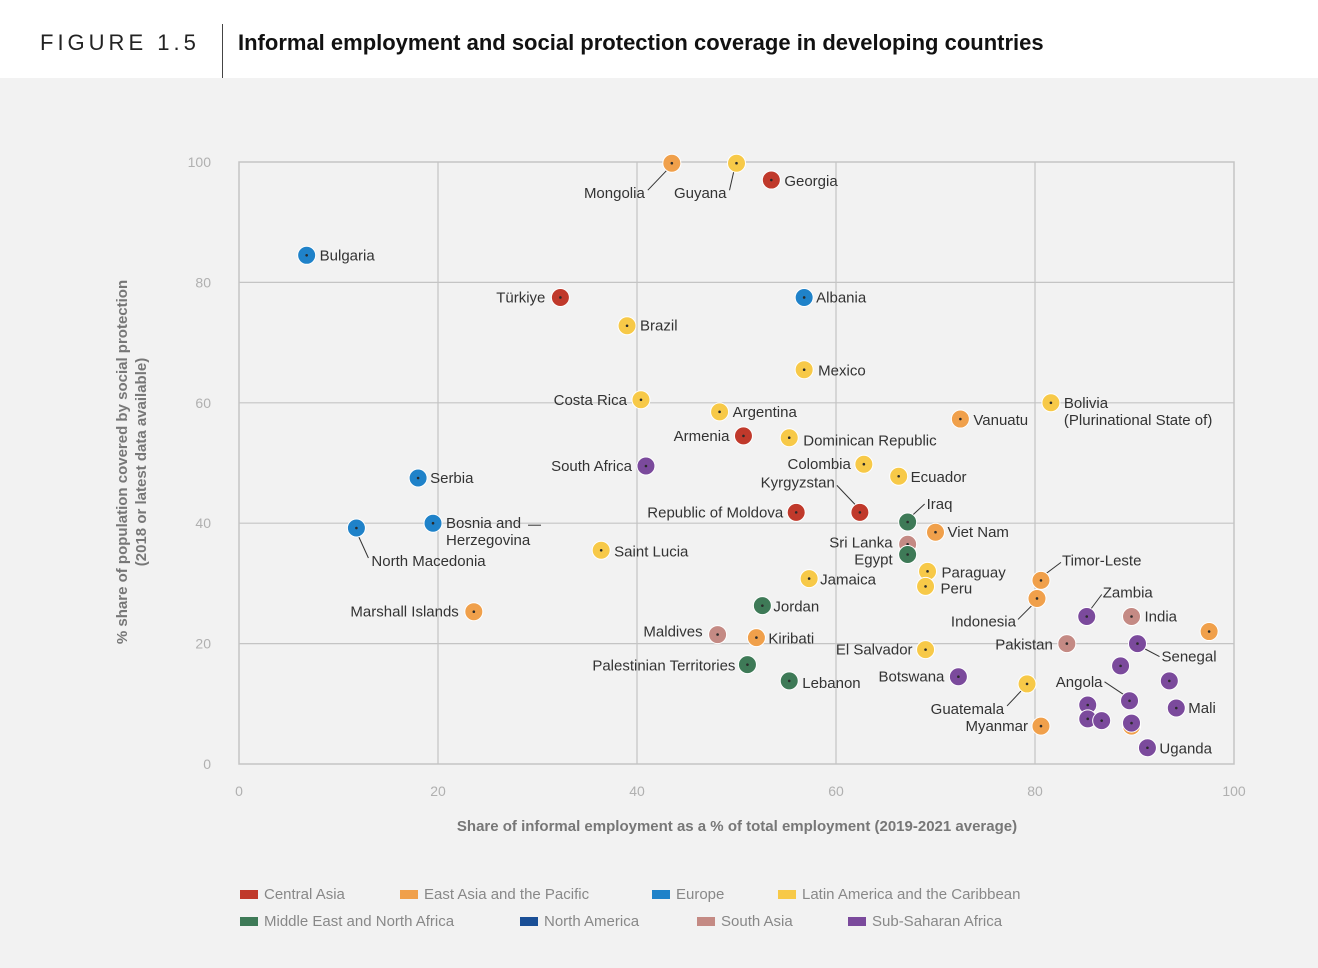  What do you see at coordinates (672, 632) in the screenshot?
I see `point-label: Maldives` at bounding box center [672, 632].